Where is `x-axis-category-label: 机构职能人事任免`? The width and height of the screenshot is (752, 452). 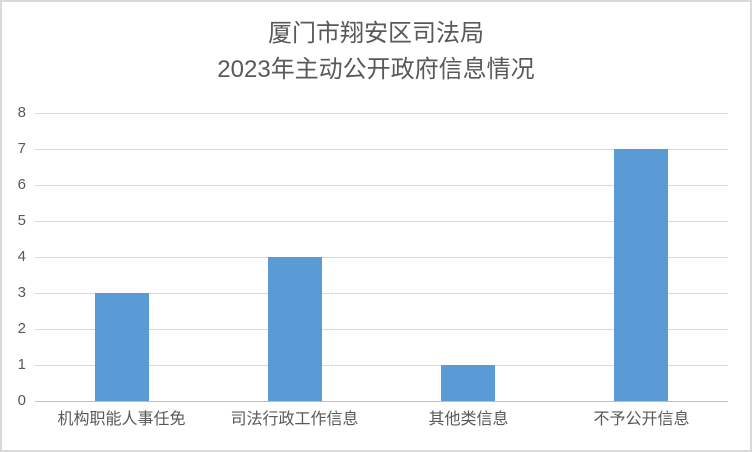
x-axis-category-label: 机构职能人事任免 is located at coordinates (121, 419).